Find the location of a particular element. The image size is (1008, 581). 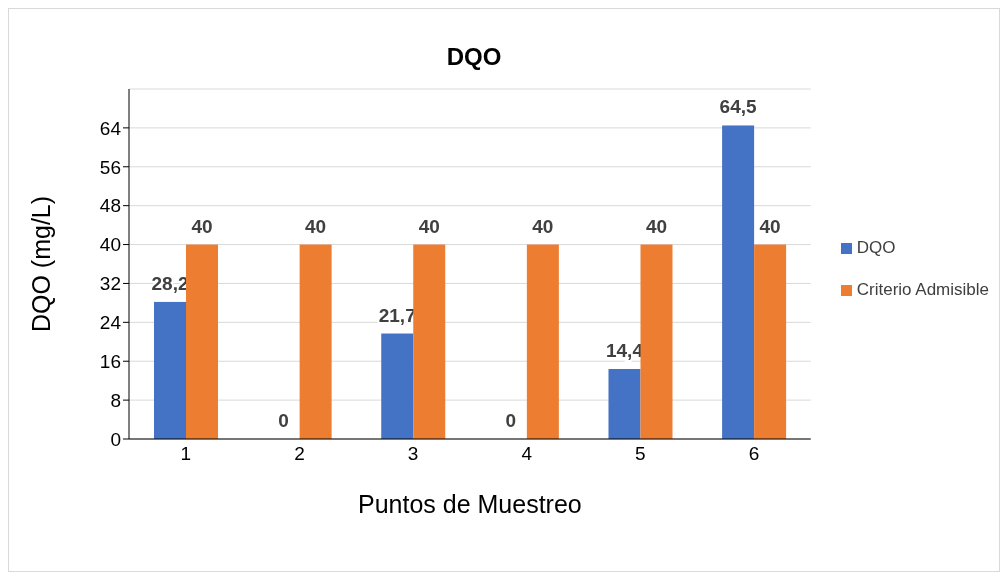

x-tick-label: 3 is located at coordinates (413, 454).